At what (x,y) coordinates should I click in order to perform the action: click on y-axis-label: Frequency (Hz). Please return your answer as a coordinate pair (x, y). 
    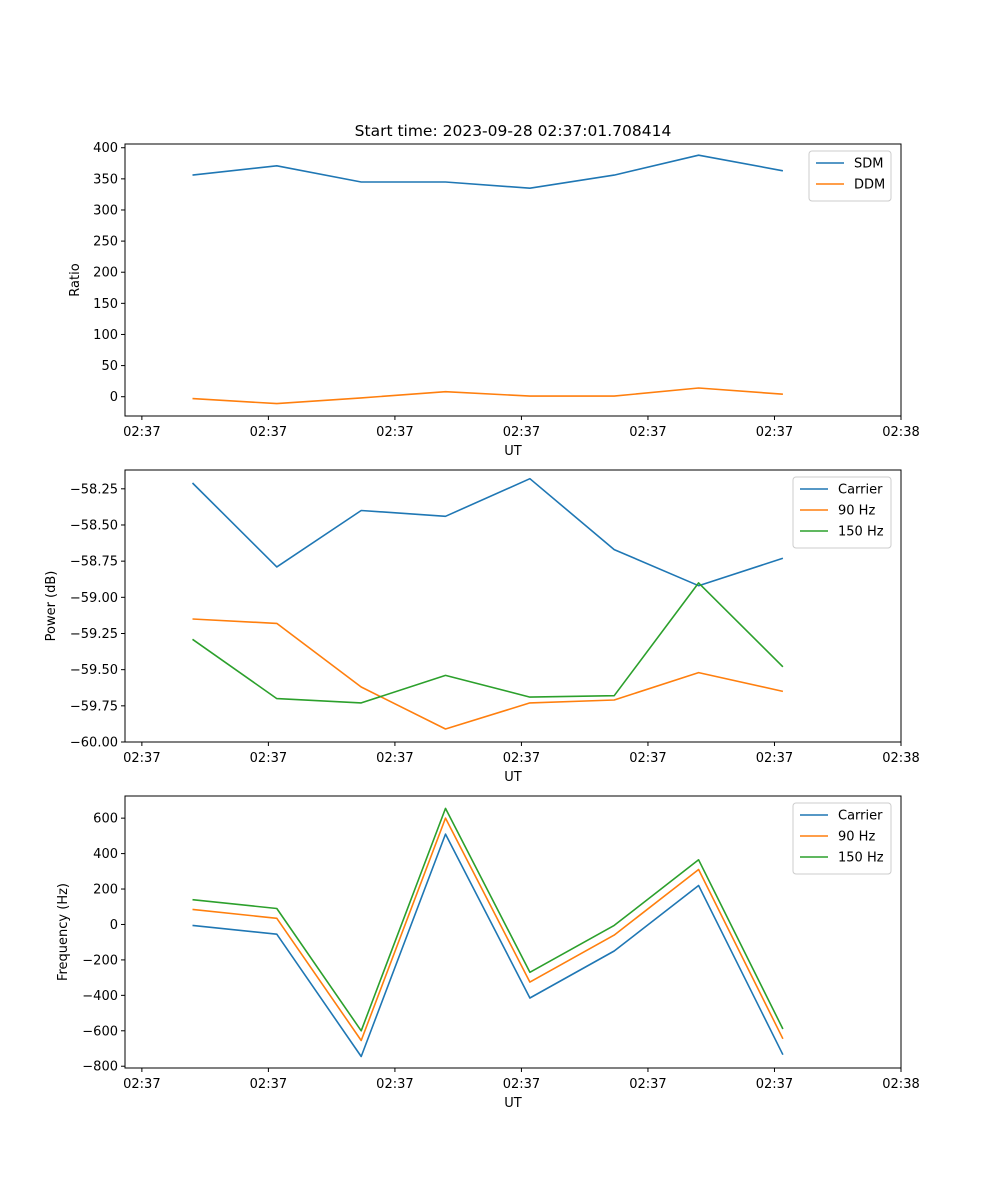
    Looking at the image, I should click on (63, 932).